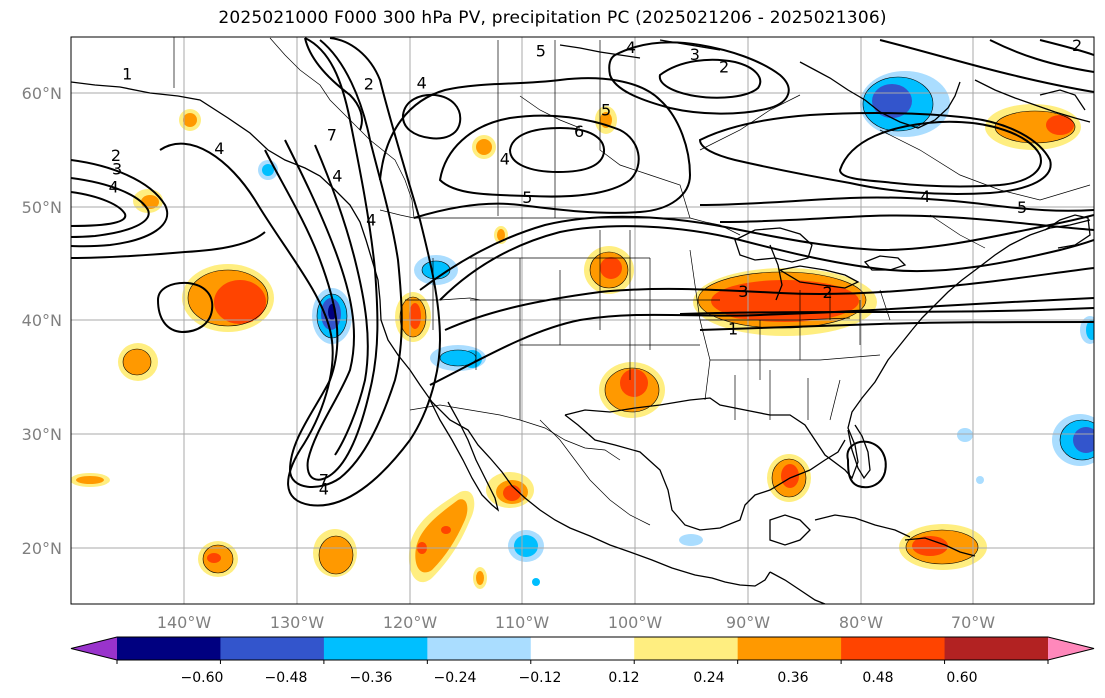 Image resolution: width=1105 pixels, height=698 pixels. I want to click on lat-label: 20°N, so click(42, 548).